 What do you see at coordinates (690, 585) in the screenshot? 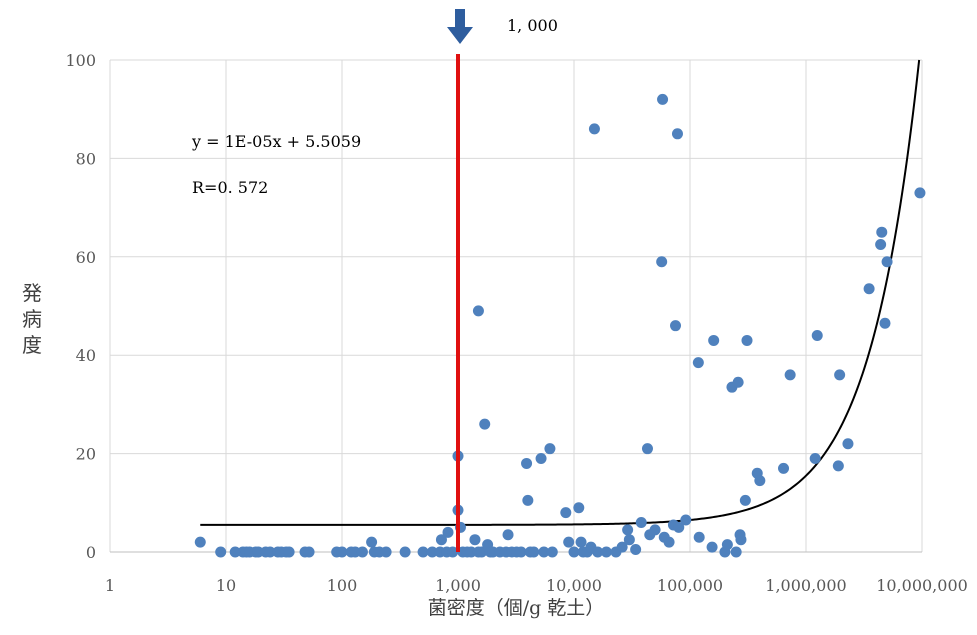
I see `x-tick-label: 100,000` at bounding box center [690, 585].